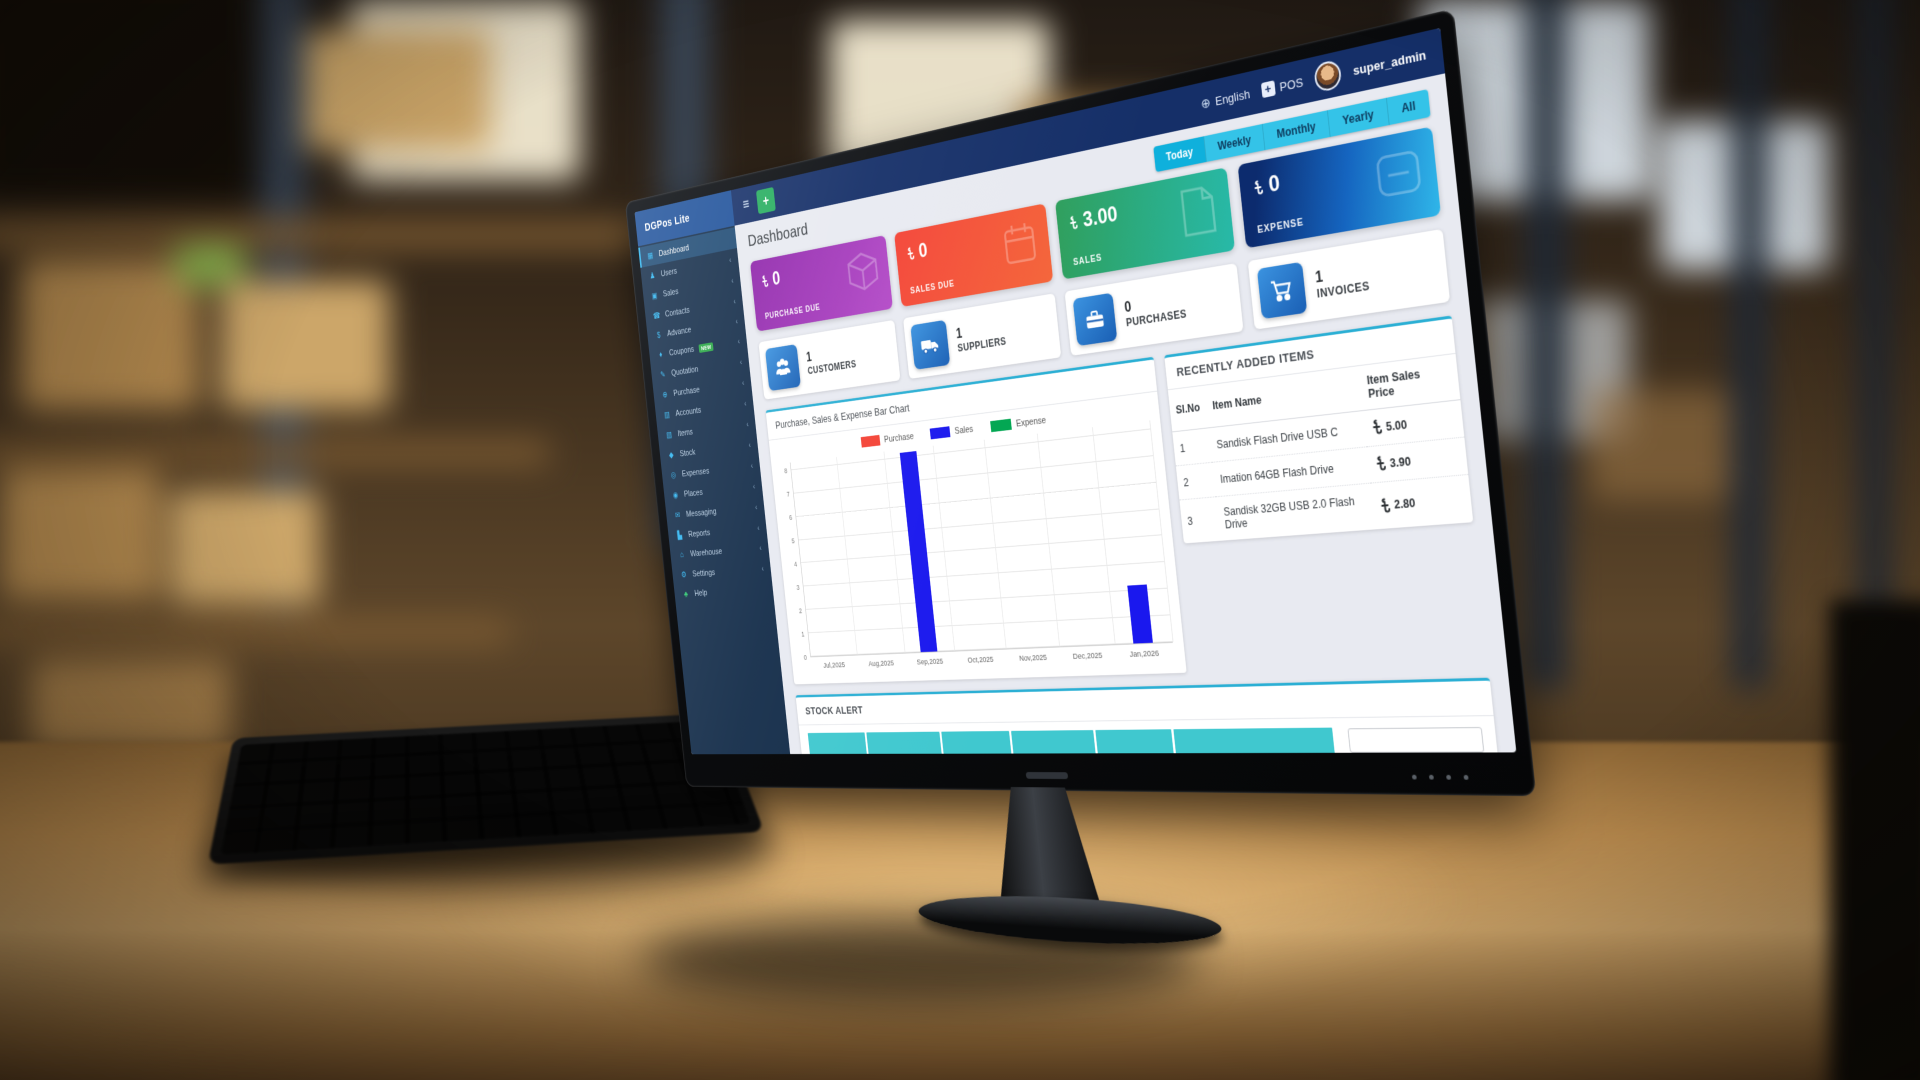 The height and width of the screenshot is (1080, 1920). What do you see at coordinates (788, 494) in the screenshot?
I see `y-tick-label: 7` at bounding box center [788, 494].